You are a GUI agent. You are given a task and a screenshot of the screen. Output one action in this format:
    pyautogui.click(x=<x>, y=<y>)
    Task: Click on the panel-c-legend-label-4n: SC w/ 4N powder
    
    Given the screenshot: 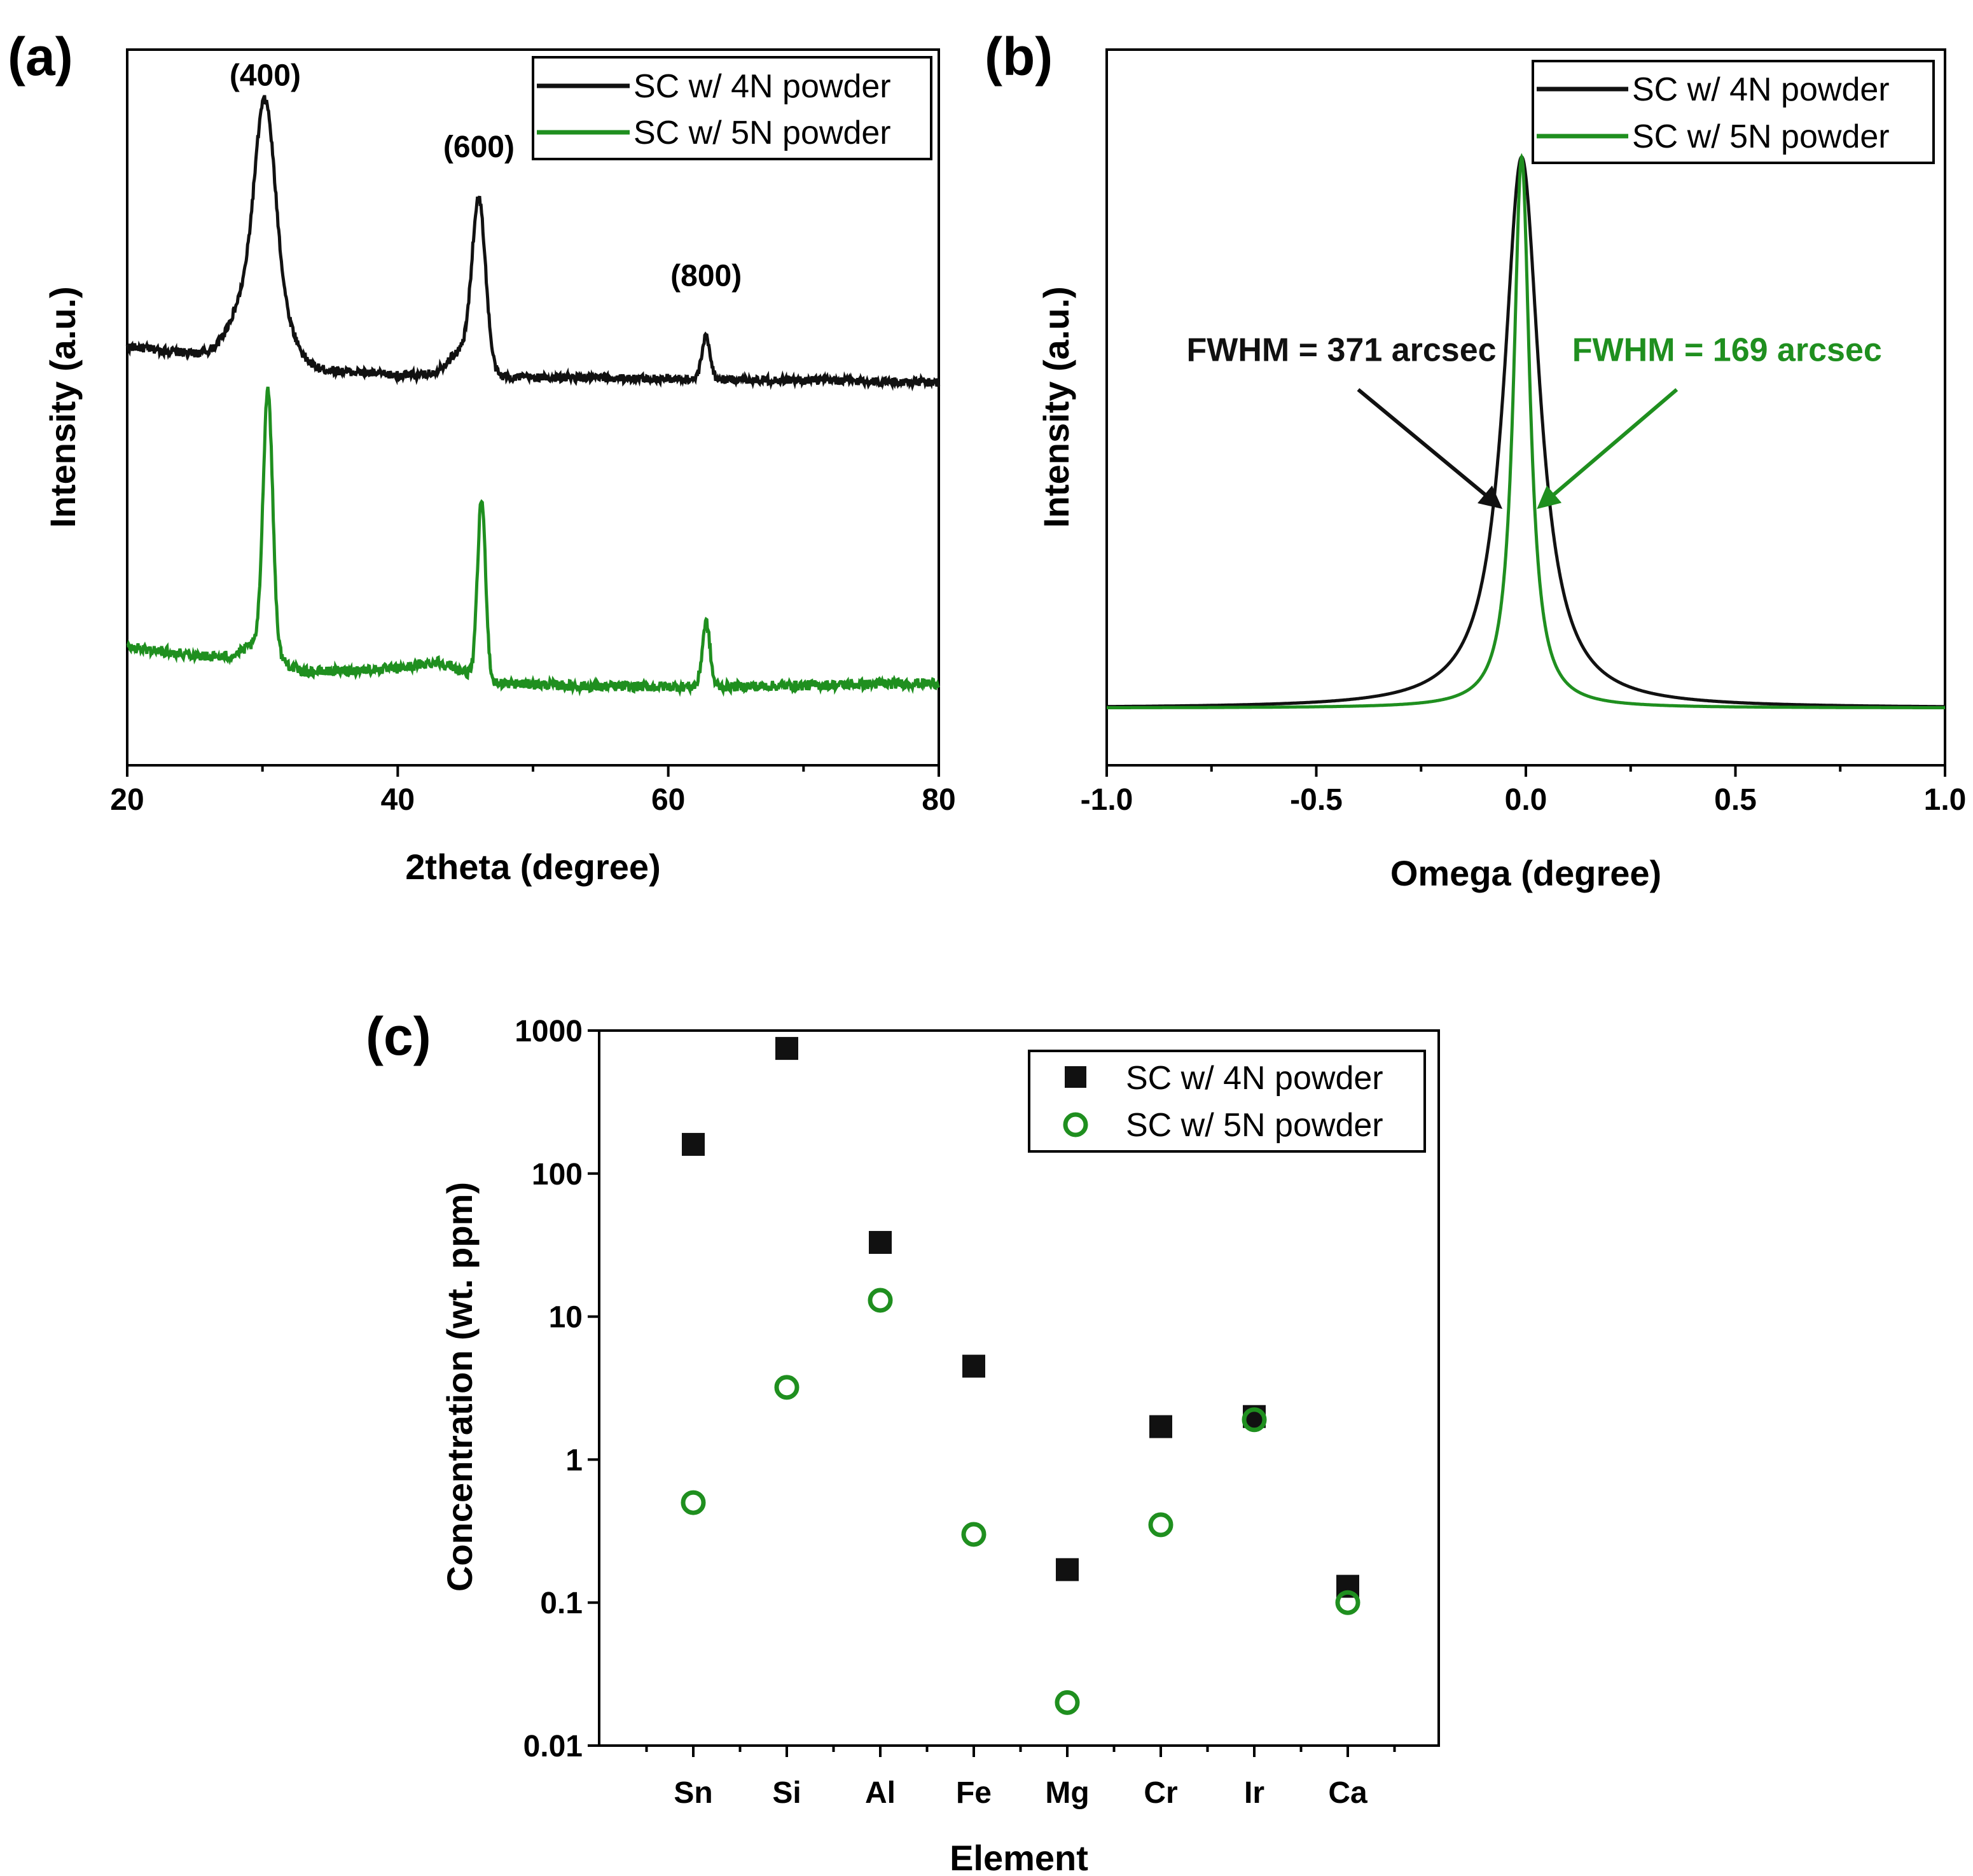 What is the action you would take?
    pyautogui.click(x=1254, y=1078)
    